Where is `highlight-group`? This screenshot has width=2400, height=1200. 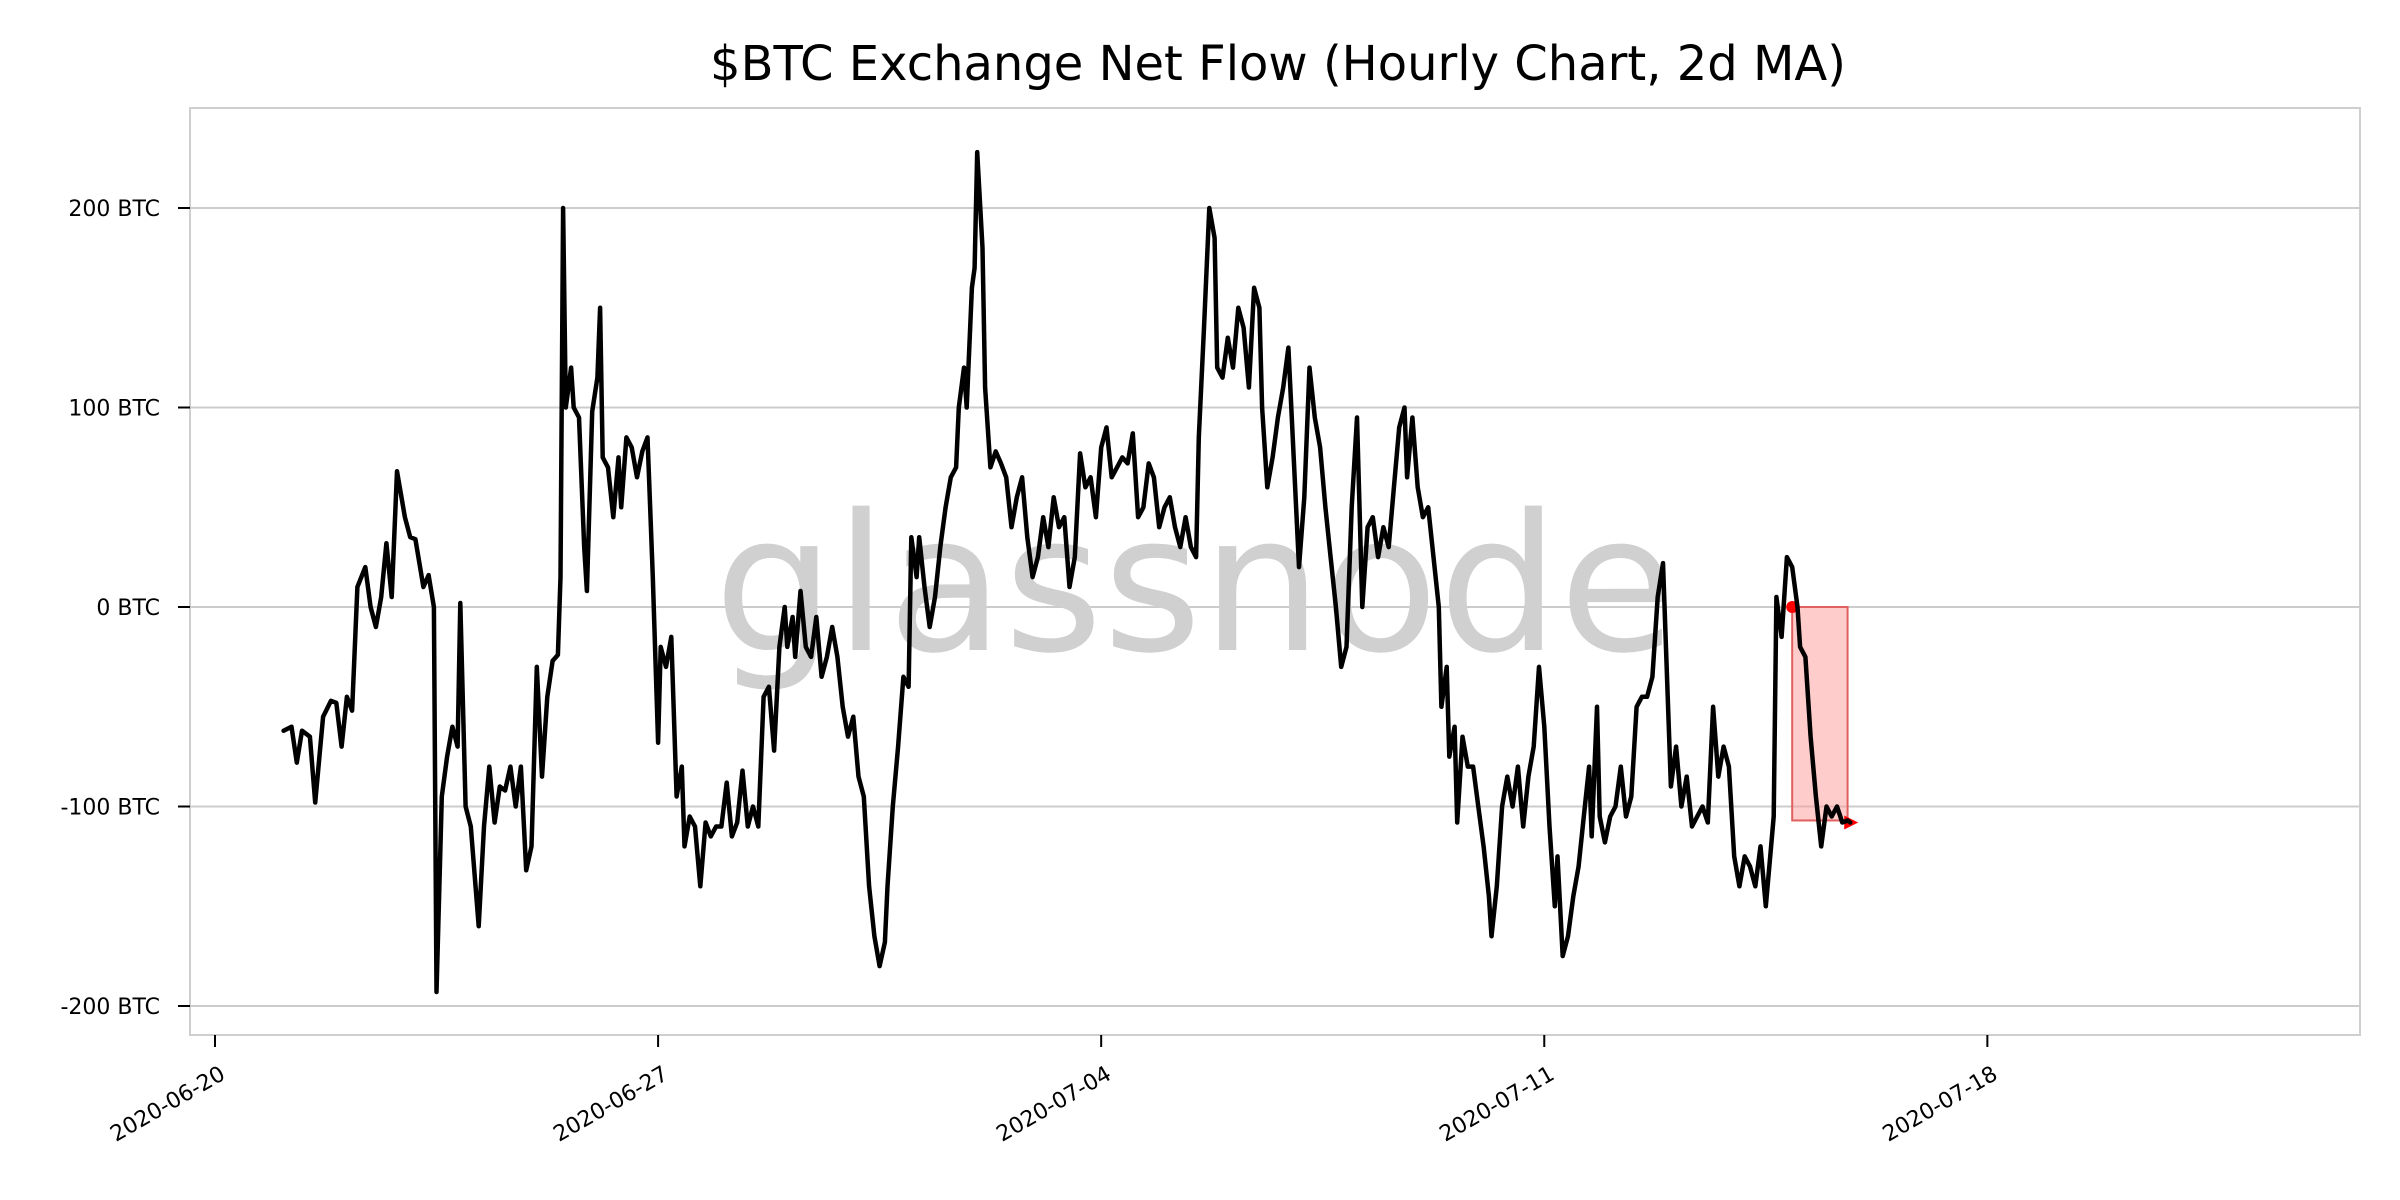 highlight-group is located at coordinates (1822, 715).